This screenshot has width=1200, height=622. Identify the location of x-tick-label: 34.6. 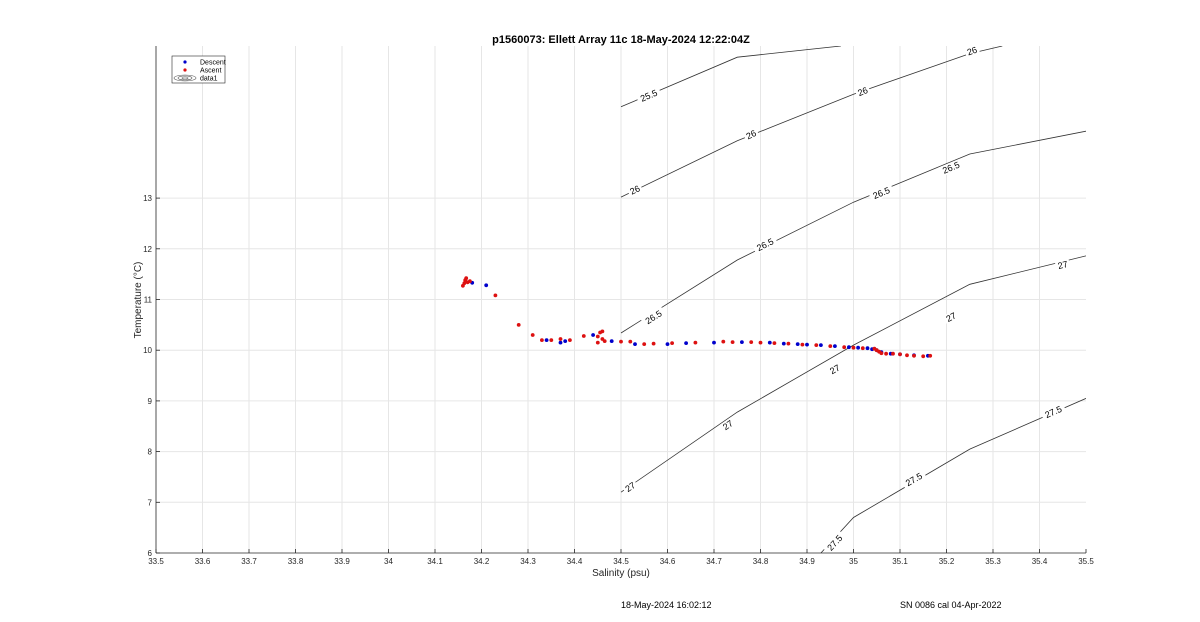
(668, 561).